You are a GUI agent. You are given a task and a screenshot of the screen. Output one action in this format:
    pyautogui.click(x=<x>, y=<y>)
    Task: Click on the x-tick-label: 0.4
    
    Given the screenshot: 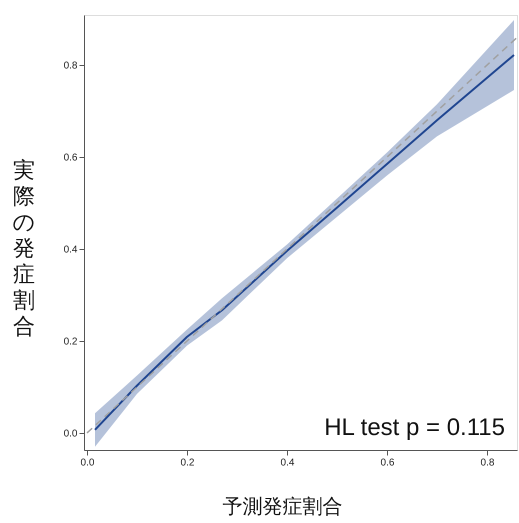 What is the action you would take?
    pyautogui.click(x=287, y=463)
    